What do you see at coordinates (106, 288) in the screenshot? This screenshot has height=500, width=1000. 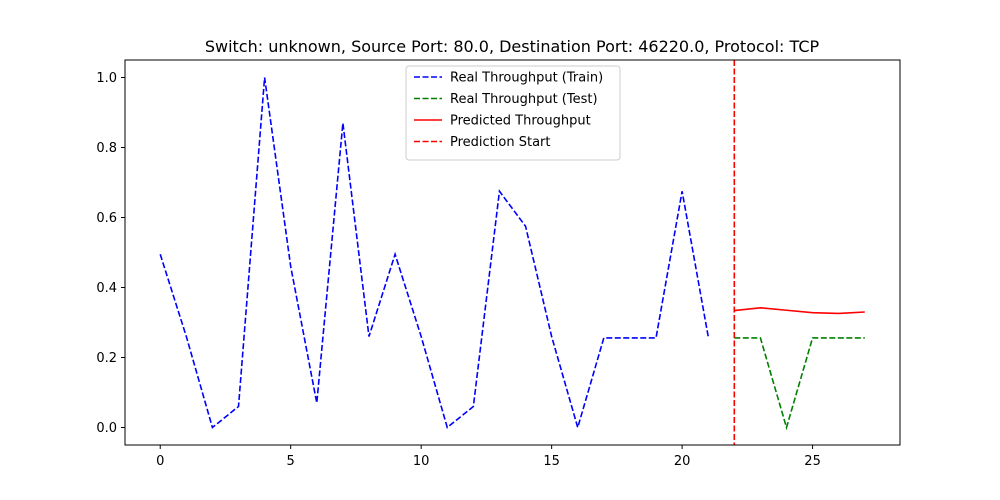 I see `y-tick-label: 0.4` at bounding box center [106, 288].